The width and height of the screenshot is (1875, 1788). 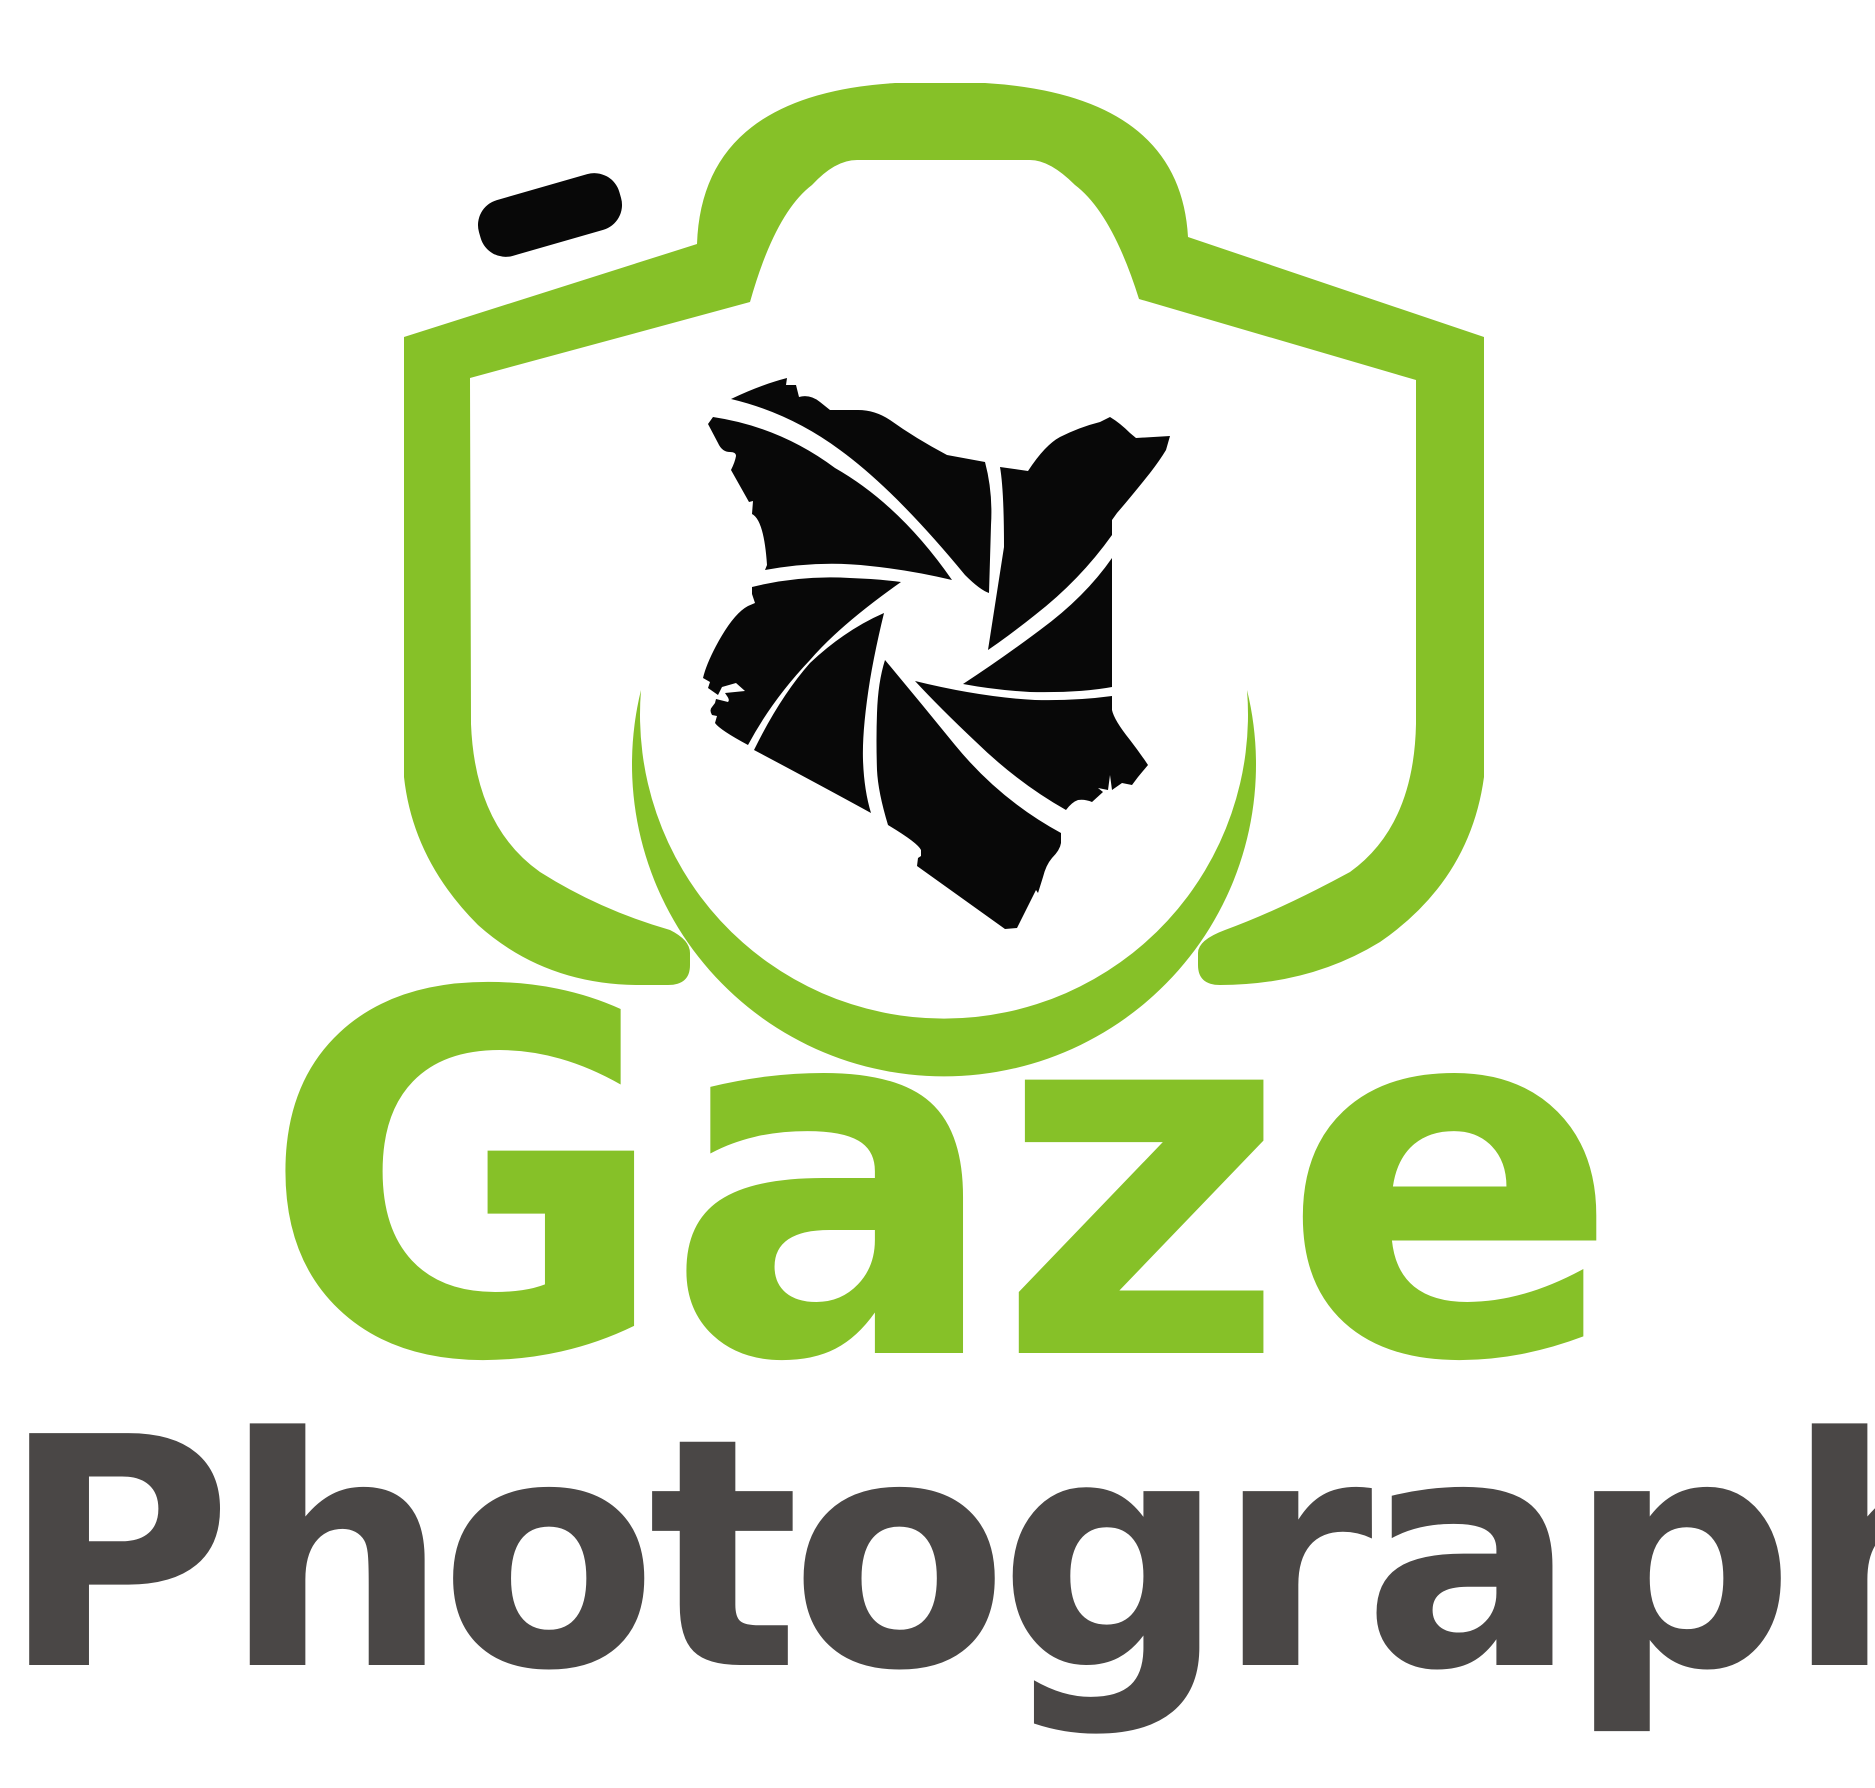 What do you see at coordinates (936, 653) in the screenshot?
I see `aperture-kenya-icon` at bounding box center [936, 653].